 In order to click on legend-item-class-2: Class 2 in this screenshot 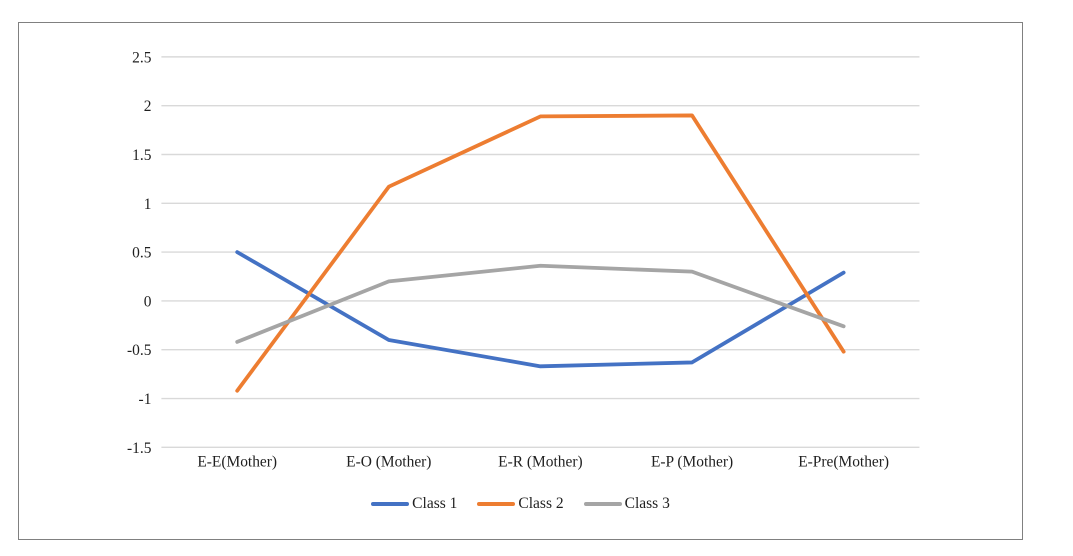, I will do `click(520, 503)`.